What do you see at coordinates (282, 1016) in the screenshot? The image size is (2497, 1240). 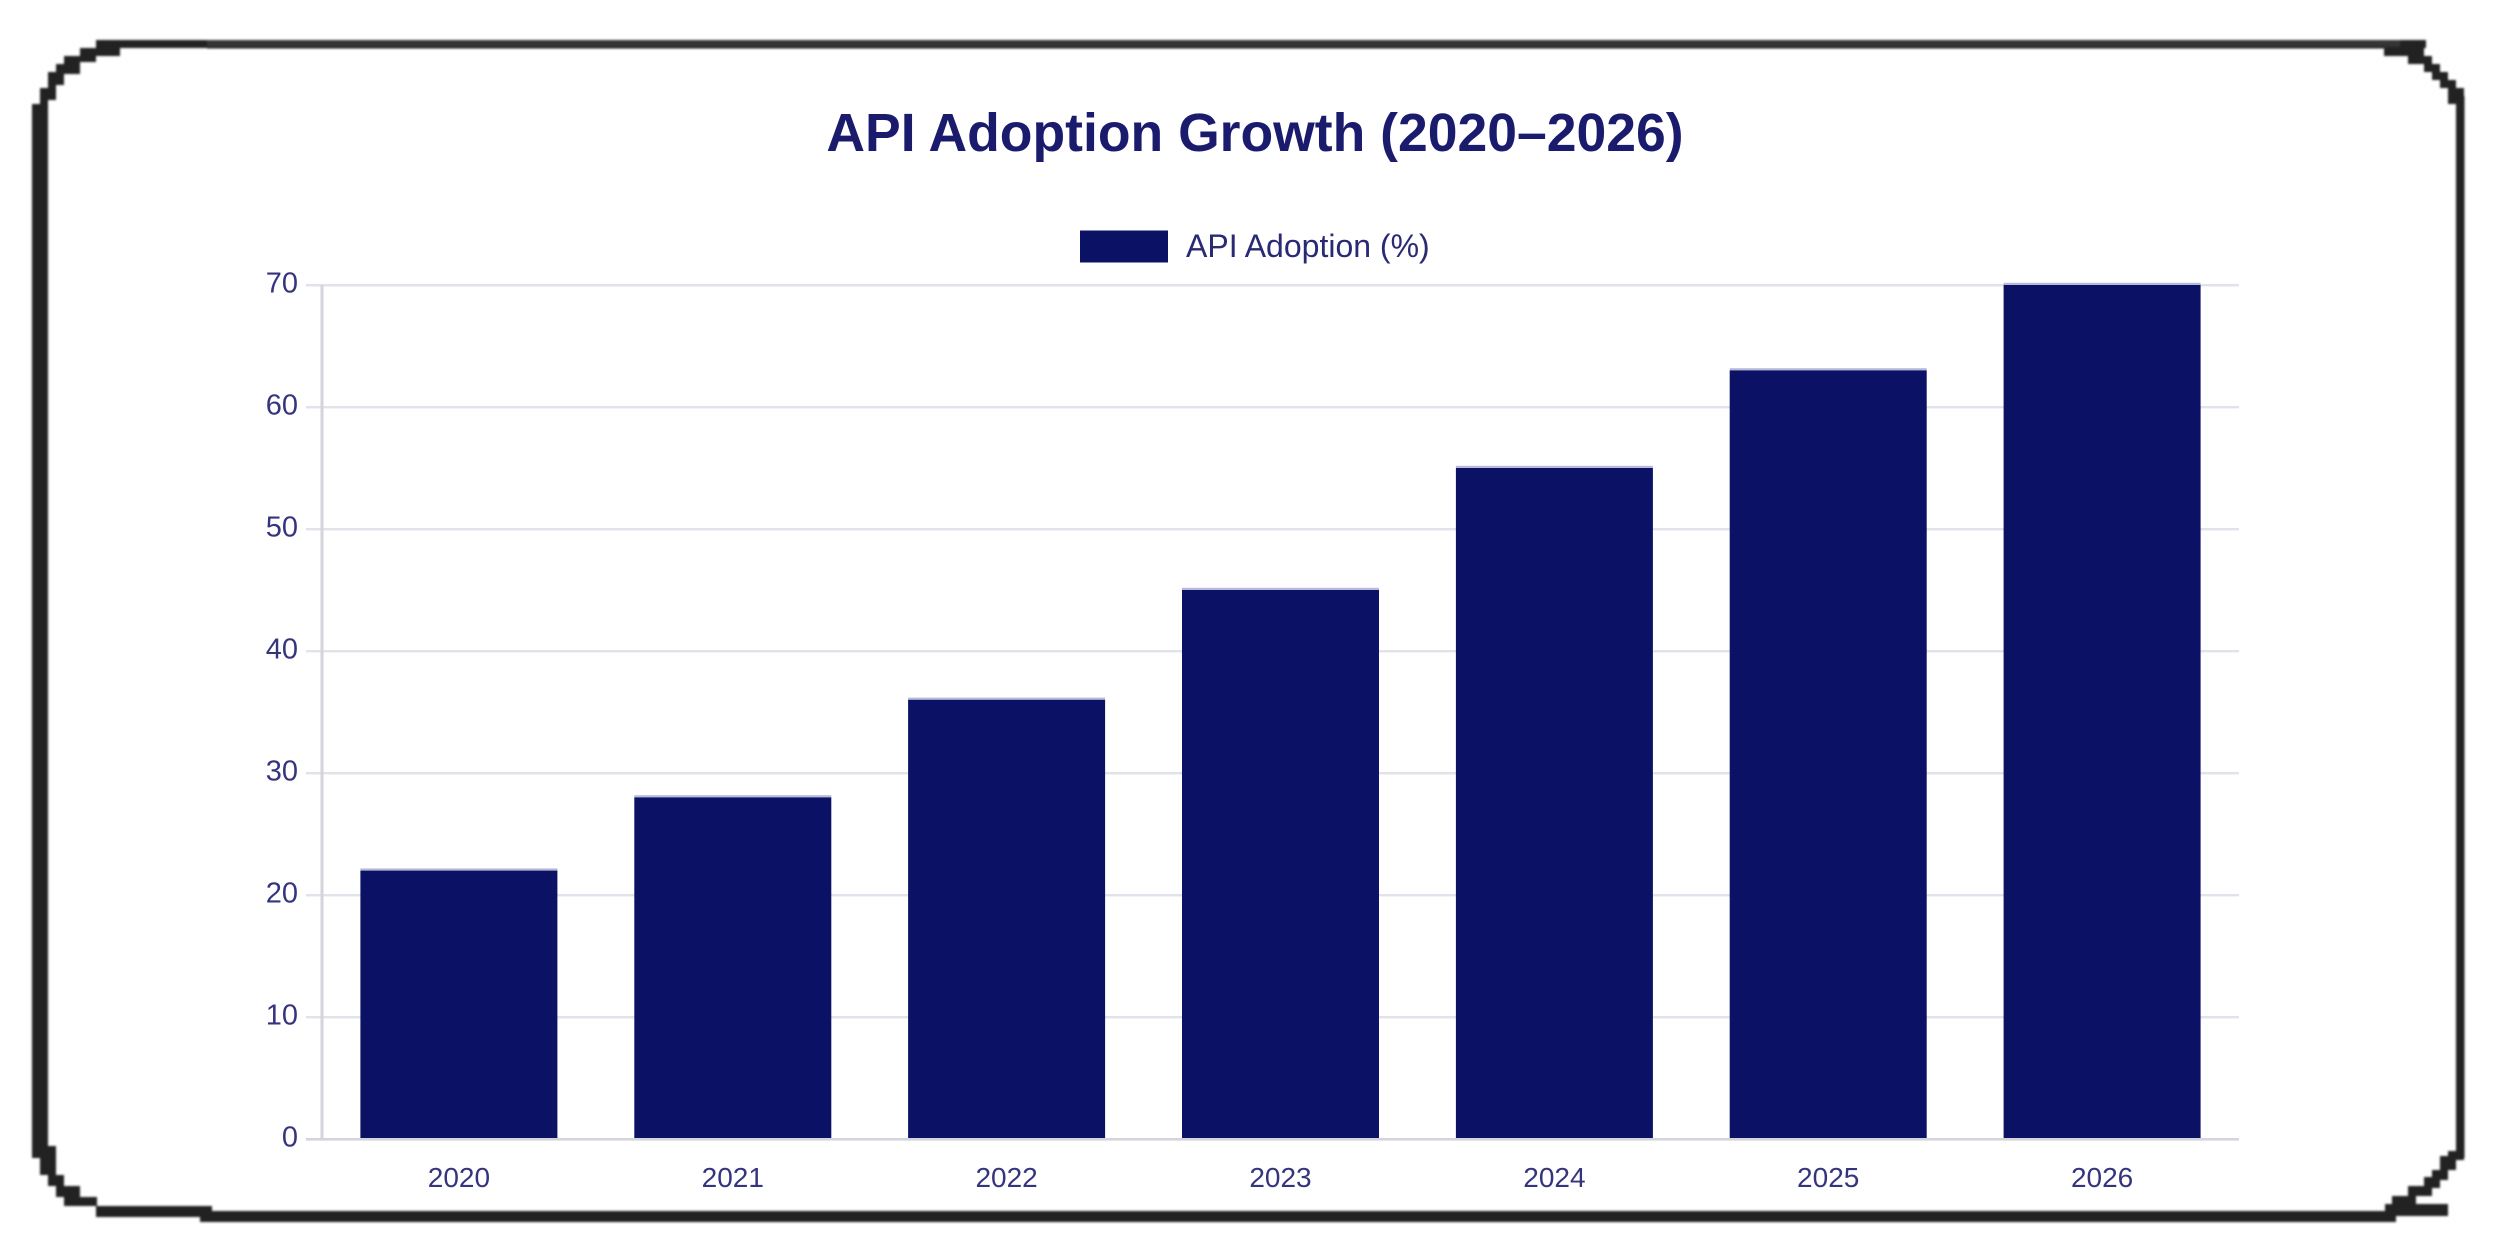 I see `svg-text: 10` at bounding box center [282, 1016].